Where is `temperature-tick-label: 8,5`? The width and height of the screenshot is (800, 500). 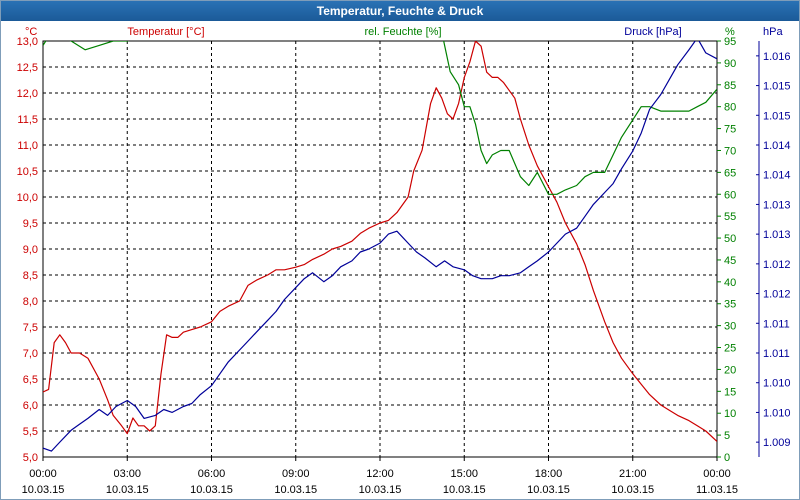
temperature-tick-label: 8,5 is located at coordinates (30, 276).